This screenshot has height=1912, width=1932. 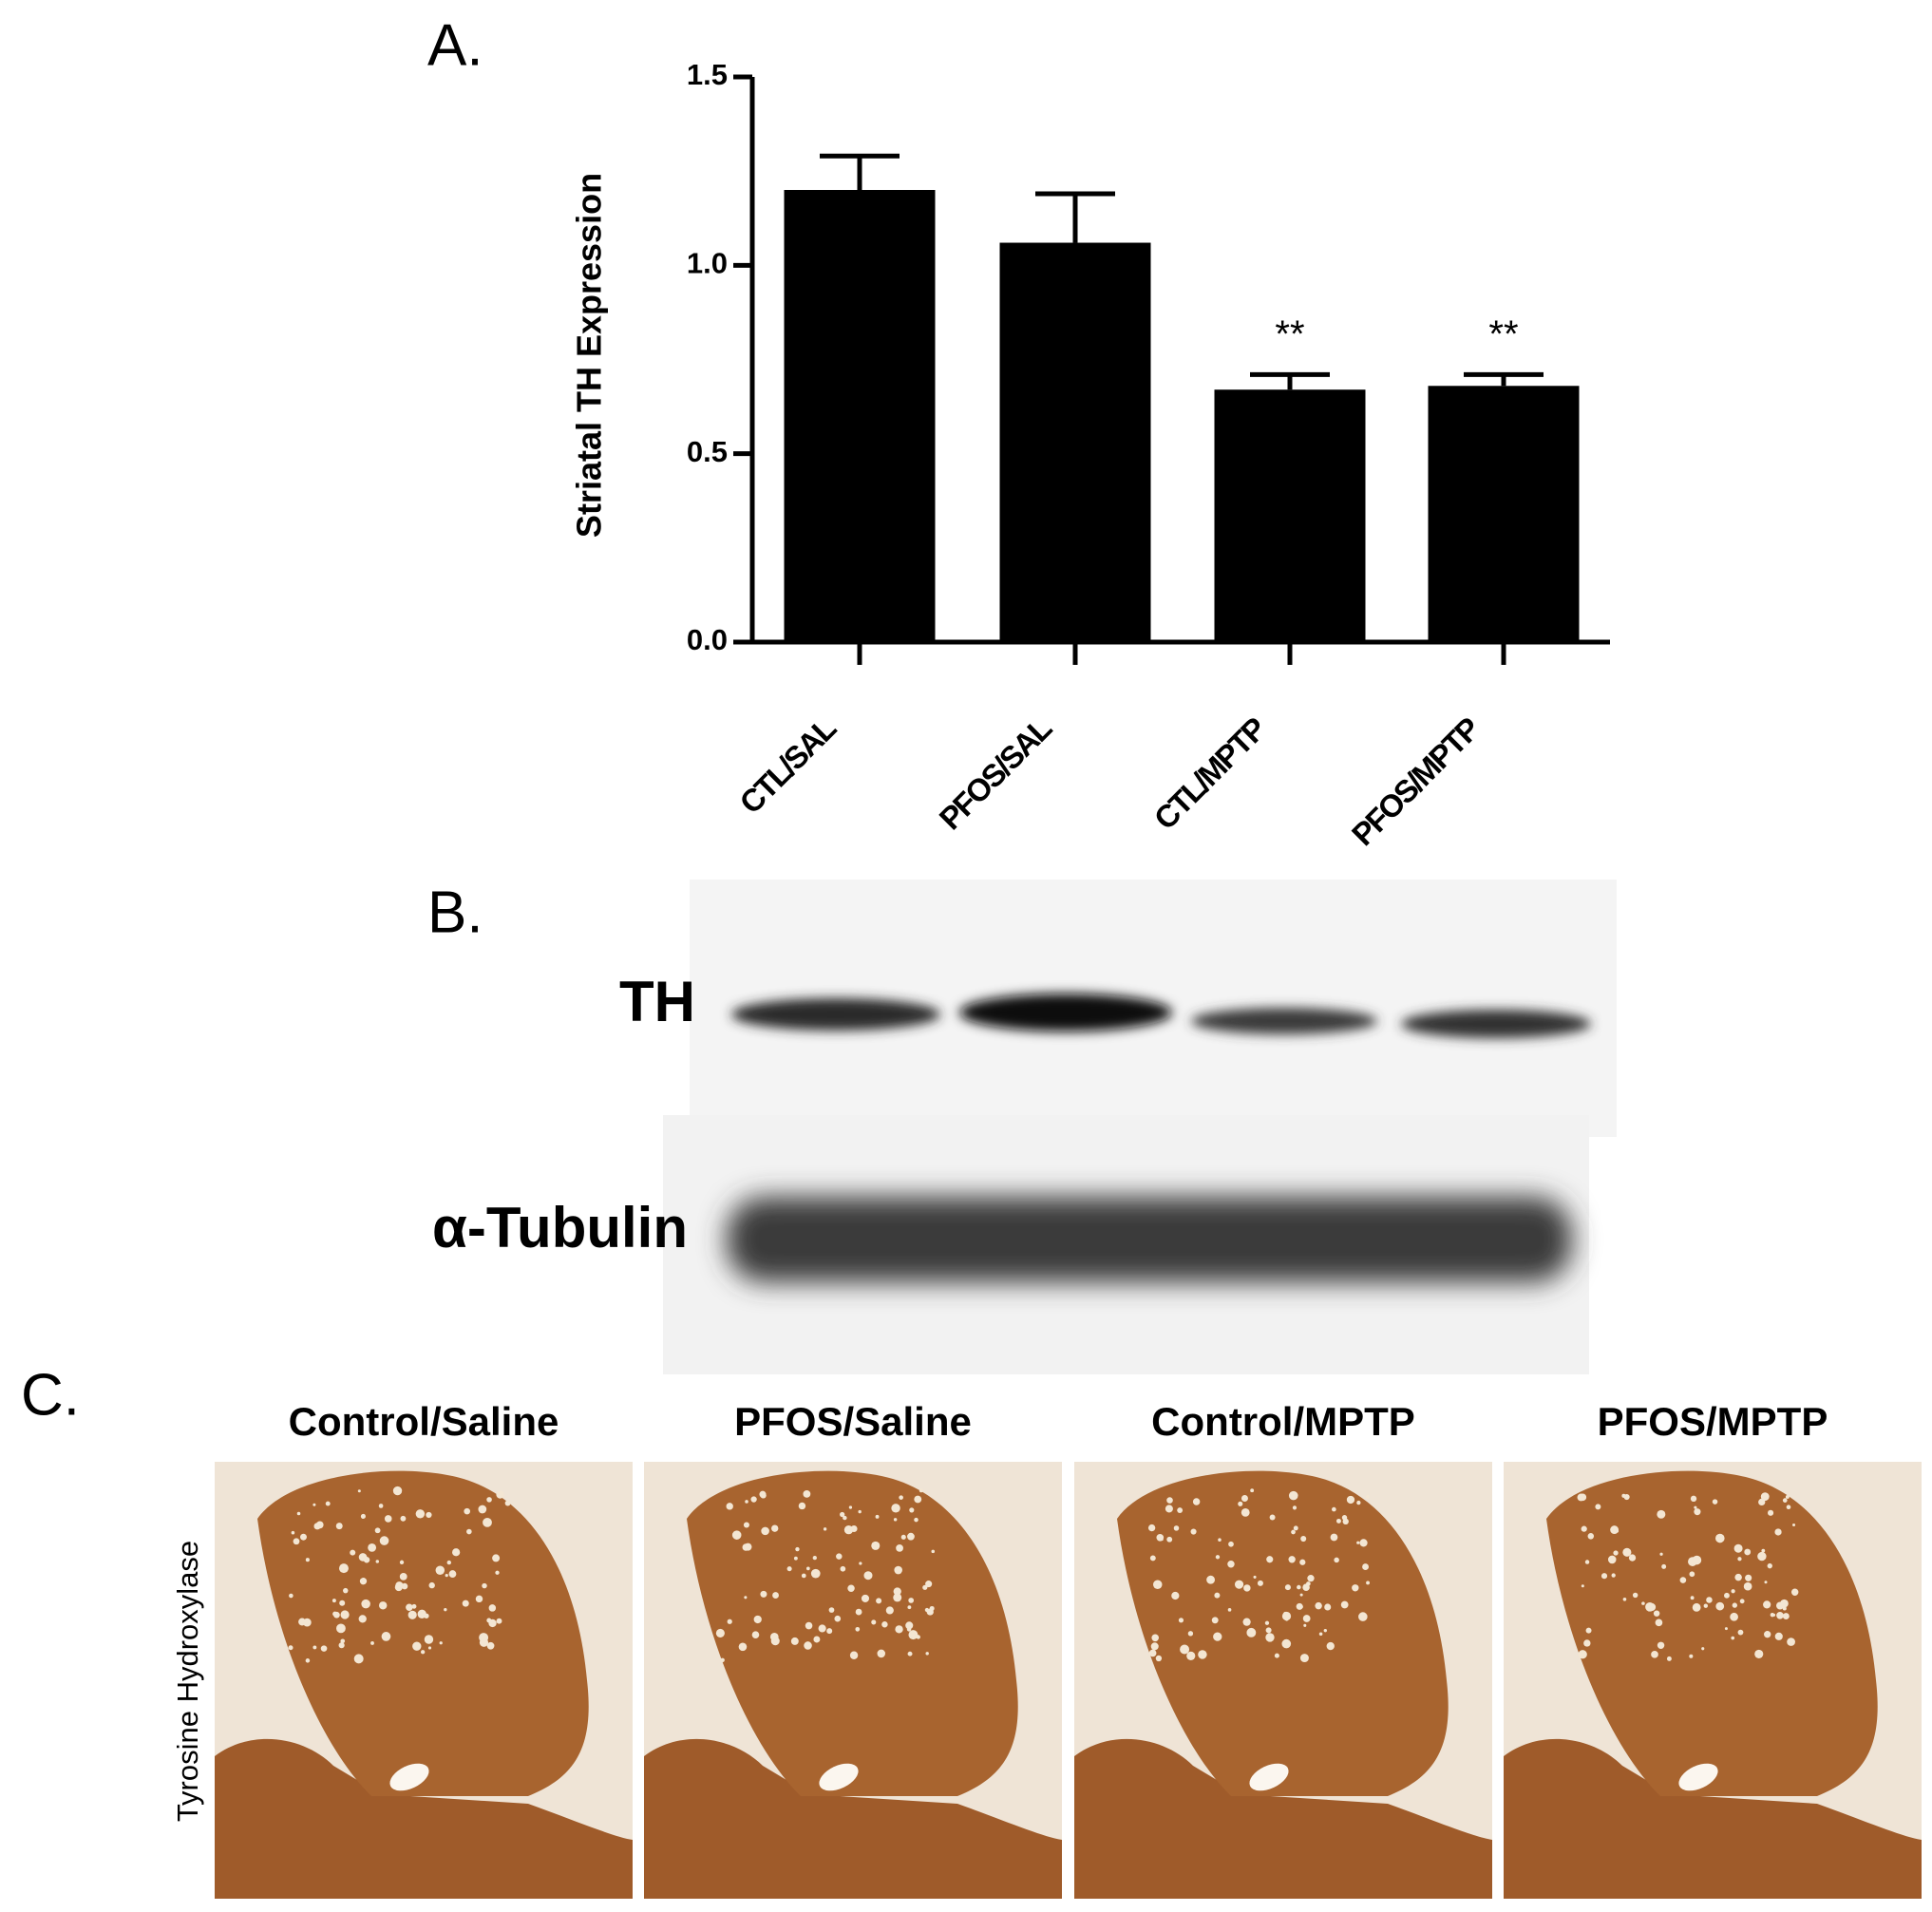 What do you see at coordinates (860, 172) in the screenshot?
I see `error-bar` at bounding box center [860, 172].